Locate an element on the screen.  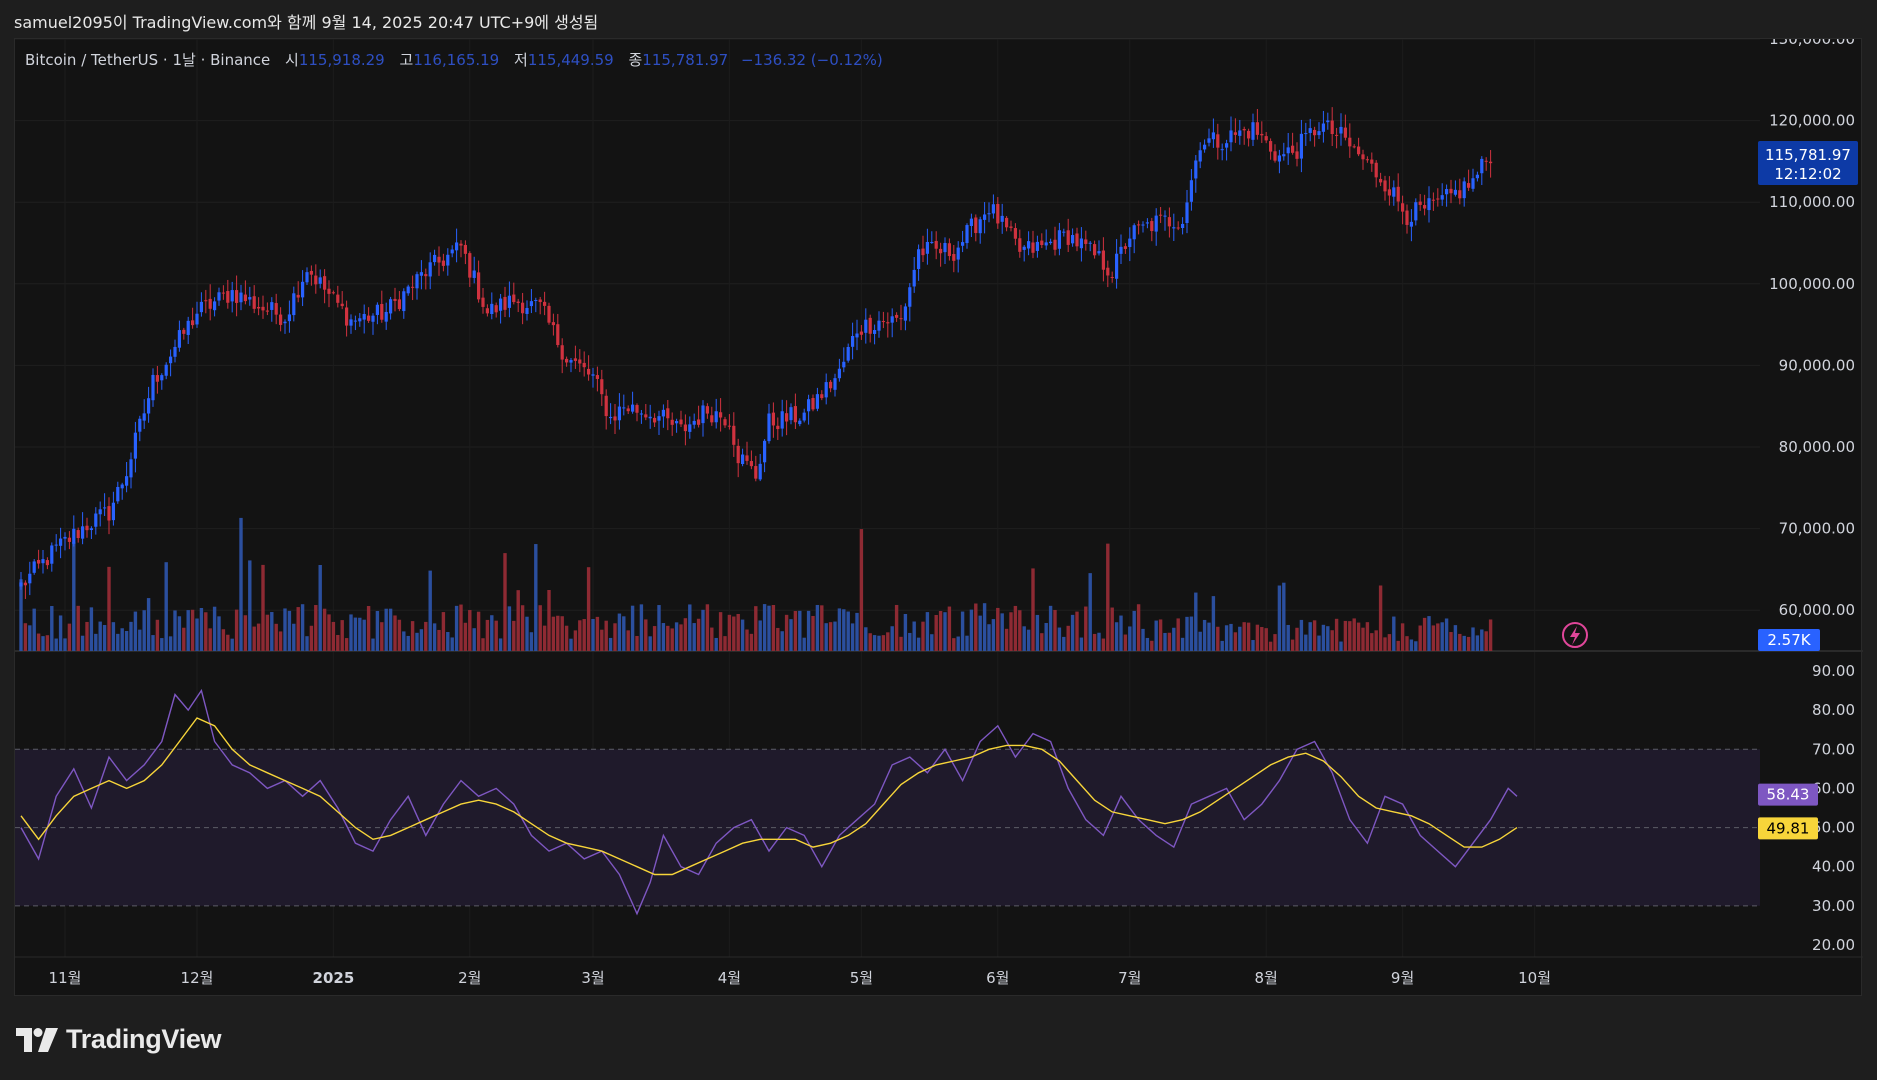
low-value: 115,449.59 is located at coordinates (570, 60).